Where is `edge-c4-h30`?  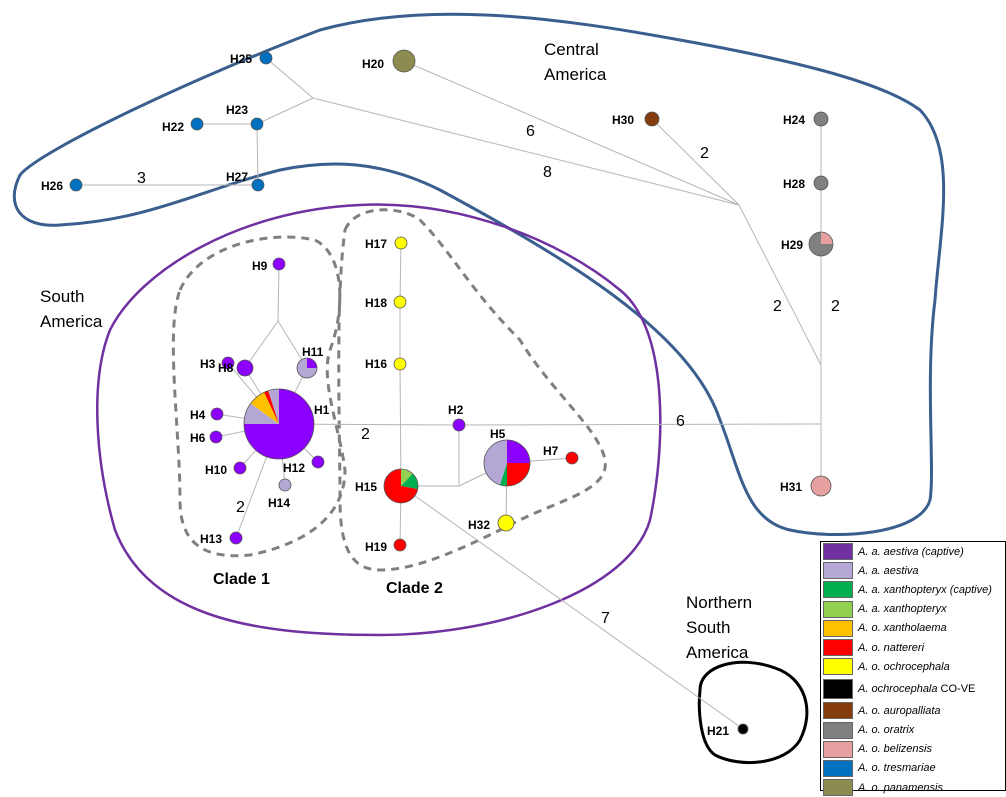
edge-c4-h30 is located at coordinates (695, 162).